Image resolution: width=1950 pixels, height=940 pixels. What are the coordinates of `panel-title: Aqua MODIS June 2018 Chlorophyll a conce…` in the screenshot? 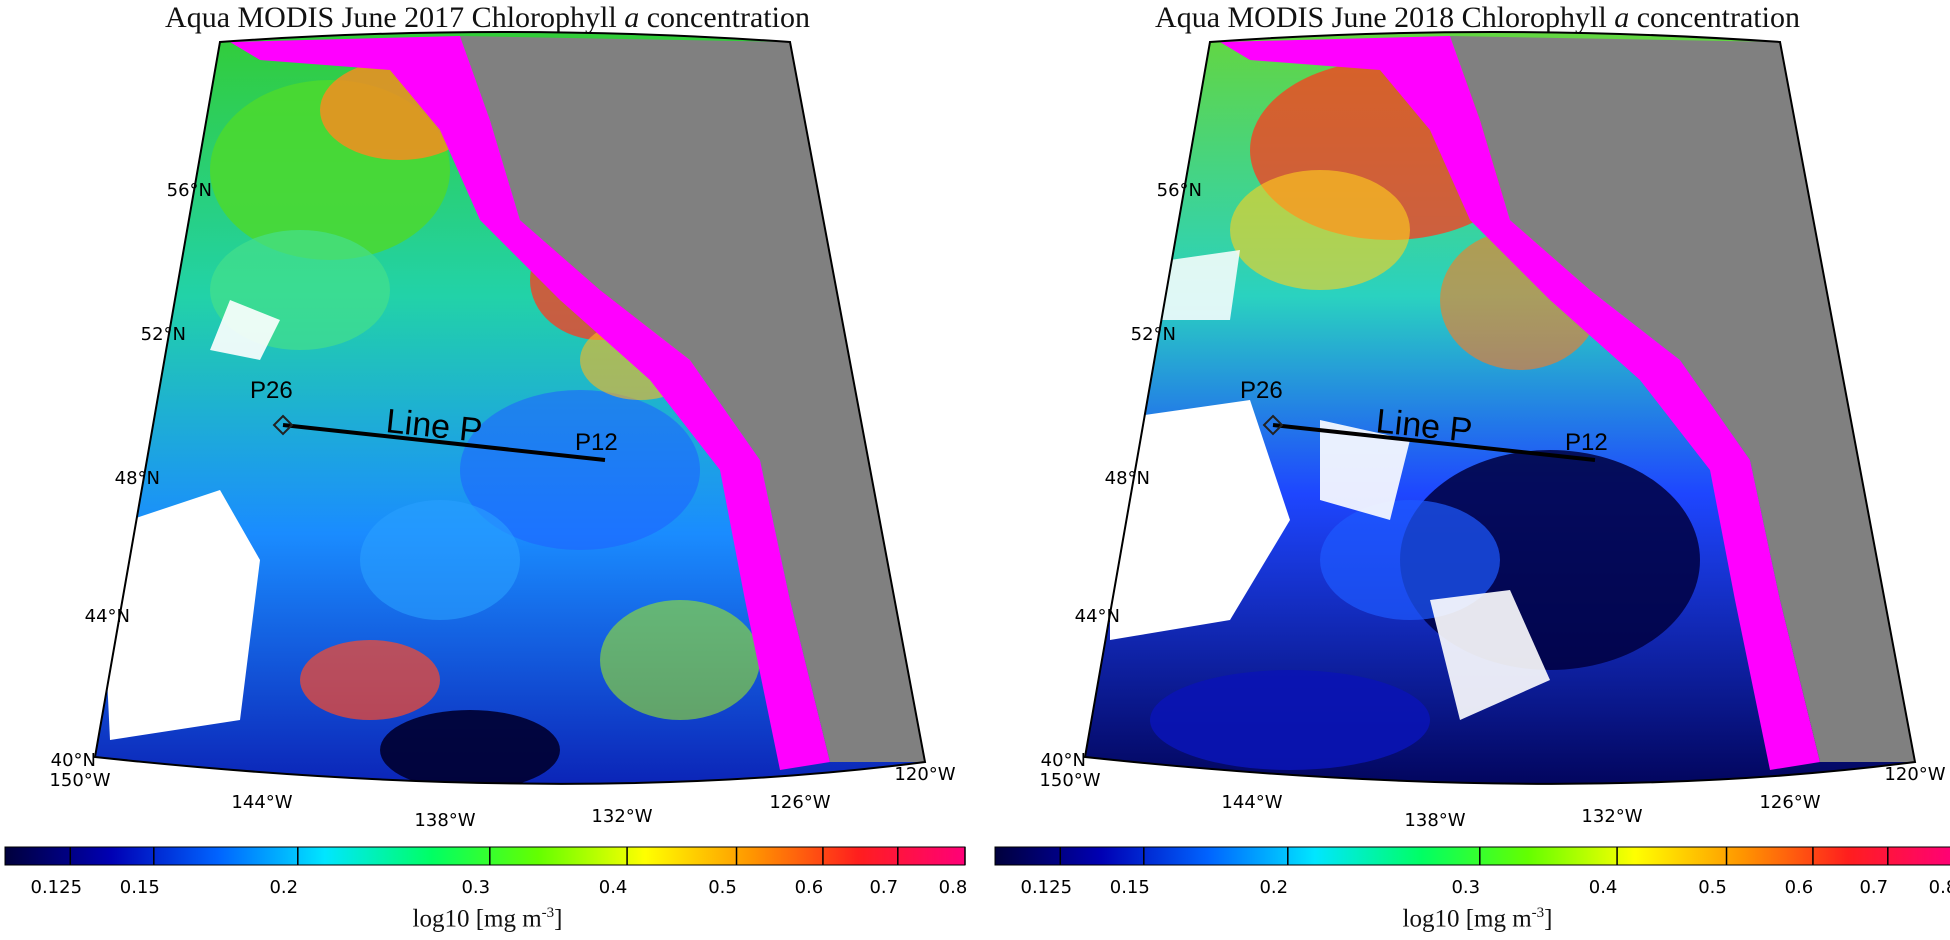 It's located at (1477, 17).